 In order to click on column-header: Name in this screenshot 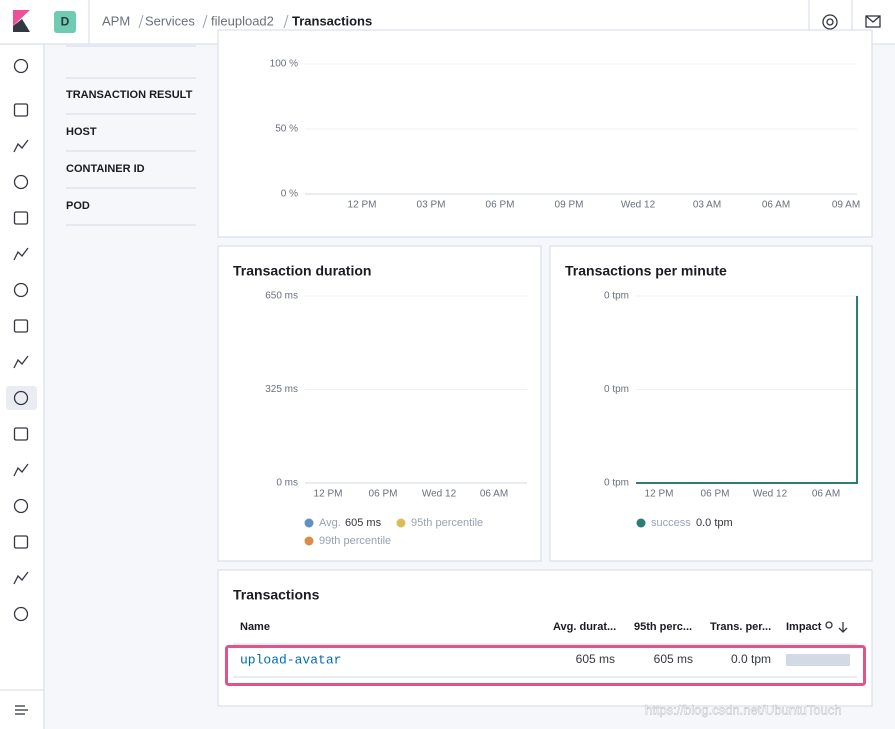, I will do `click(255, 627)`.